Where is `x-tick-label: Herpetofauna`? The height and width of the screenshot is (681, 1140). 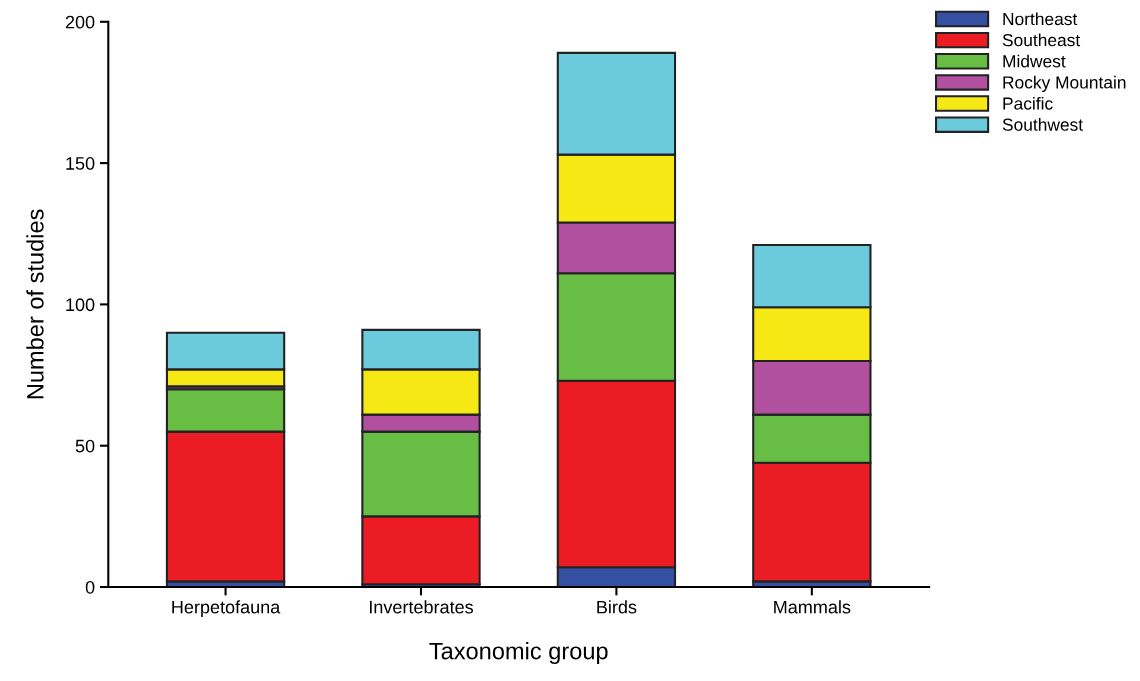 x-tick-label: Herpetofauna is located at coordinates (226, 609).